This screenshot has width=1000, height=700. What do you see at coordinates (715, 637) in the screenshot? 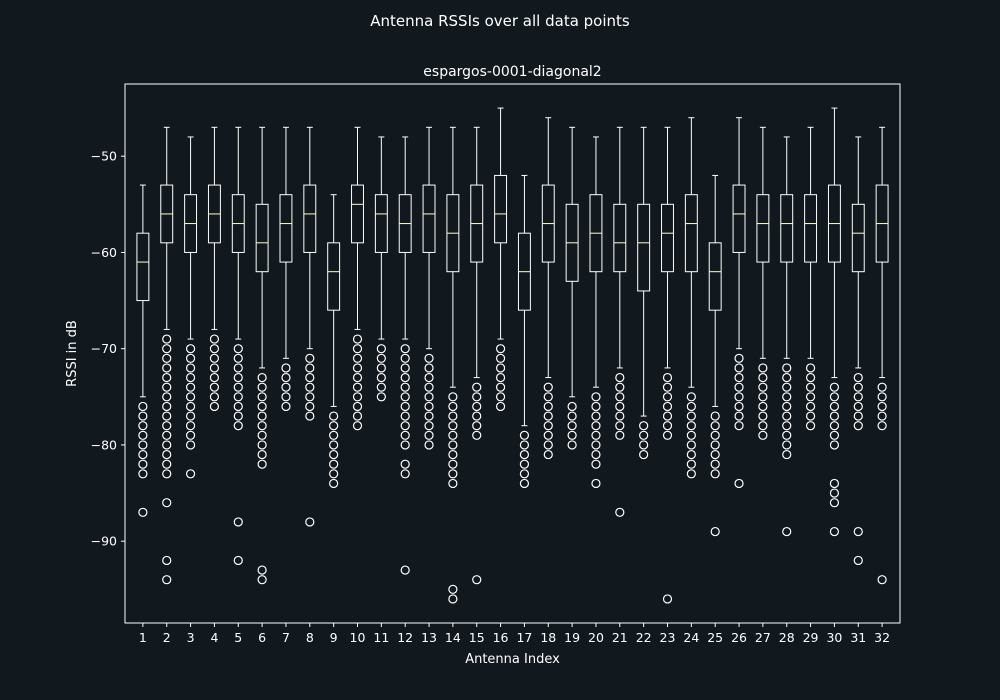
I see `x-tick-label: 25` at bounding box center [715, 637].